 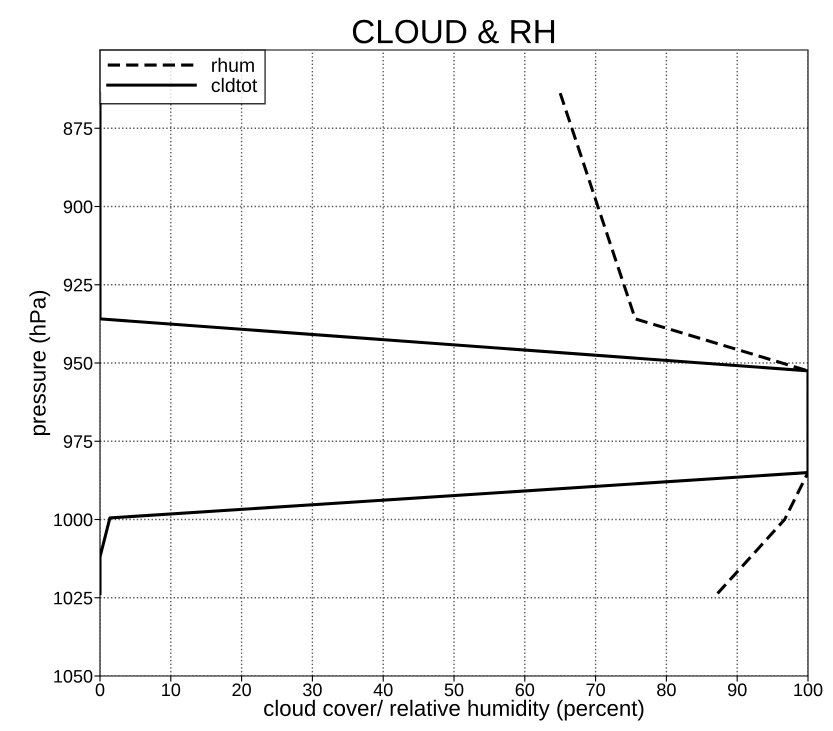 What do you see at coordinates (525, 689) in the screenshot?
I see `x-tick-label: 60` at bounding box center [525, 689].